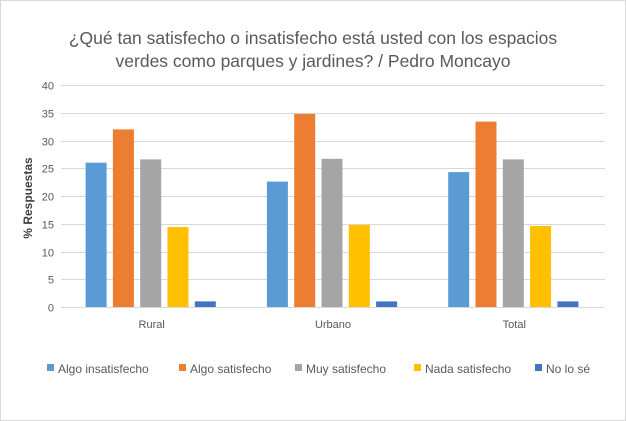 The image size is (626, 421). I want to click on y-tick-label: 0, so click(51, 309).